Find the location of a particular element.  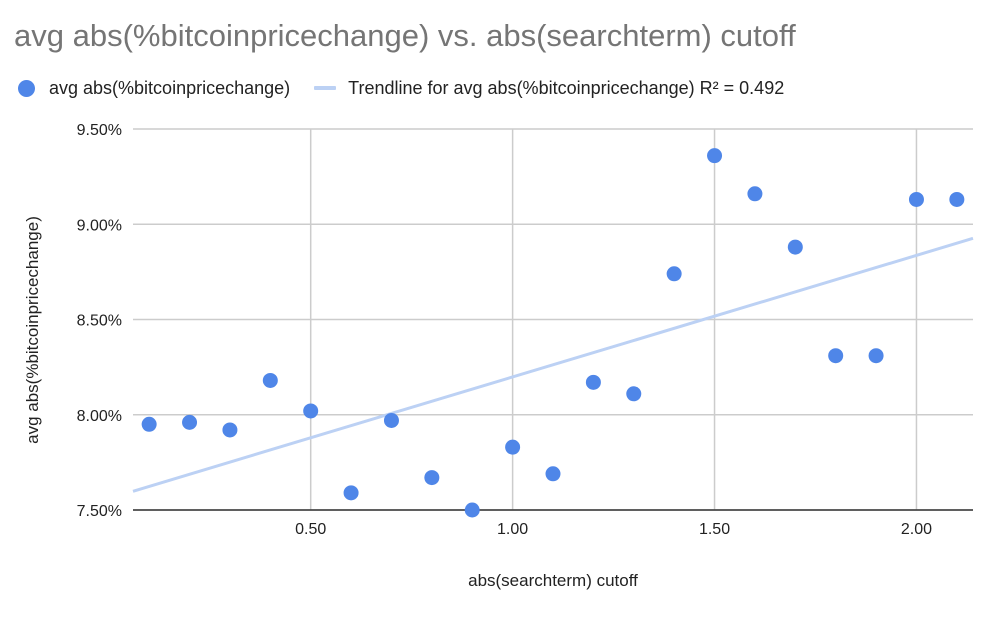

y-axis-title: avg abs(%bitcoinpricechange) is located at coordinates (32, 330).